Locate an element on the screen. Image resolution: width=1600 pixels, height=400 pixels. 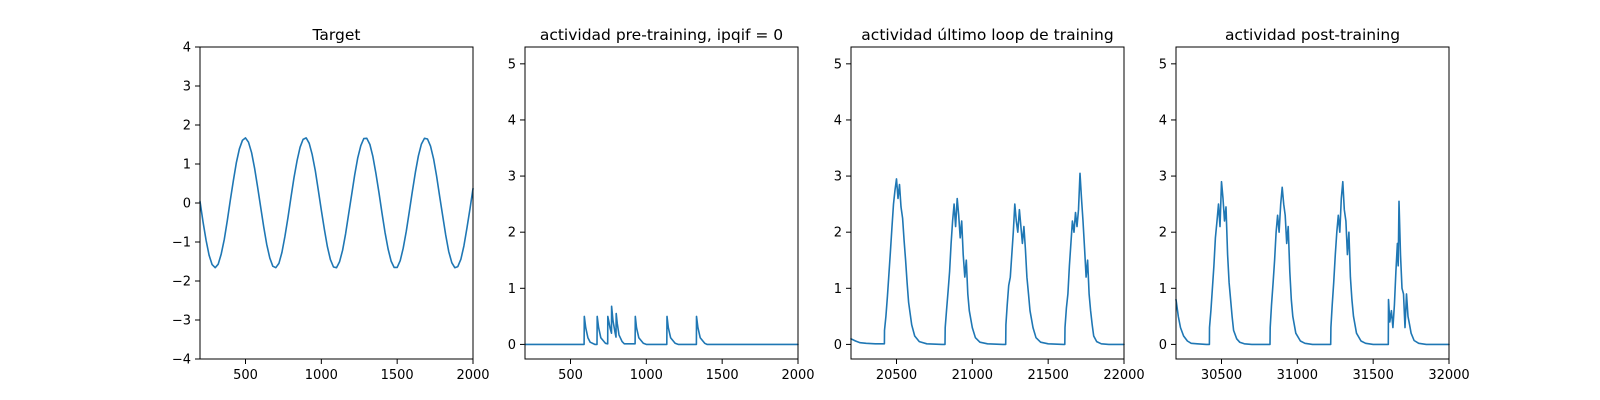
y-tick-label: −4 is located at coordinates (181, 360).